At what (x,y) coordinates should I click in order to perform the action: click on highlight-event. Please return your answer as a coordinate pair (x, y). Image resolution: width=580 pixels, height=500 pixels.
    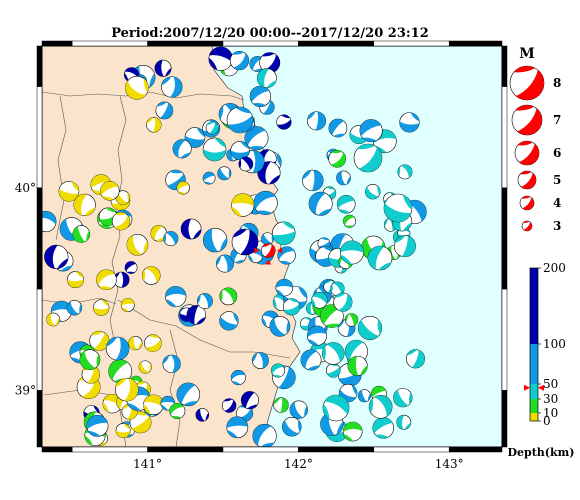
    Looking at the image, I should click on (268, 254).